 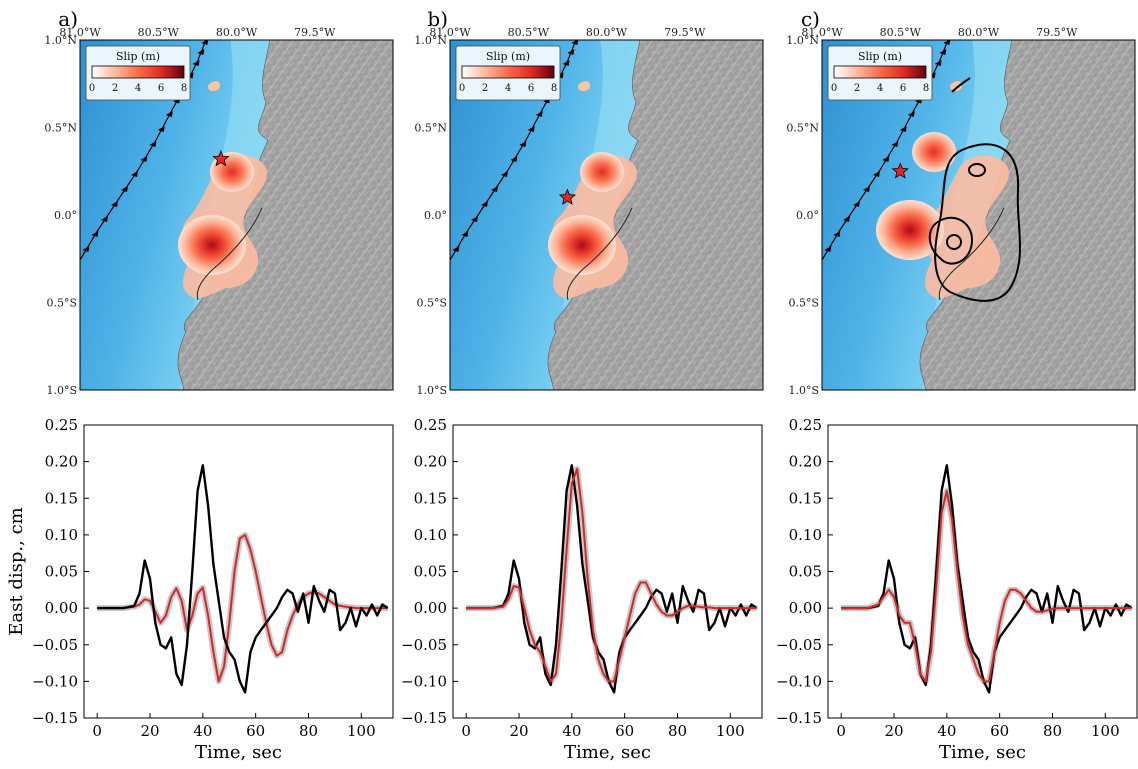 I want to click on legend-tick: 6, so click(x=531, y=88).